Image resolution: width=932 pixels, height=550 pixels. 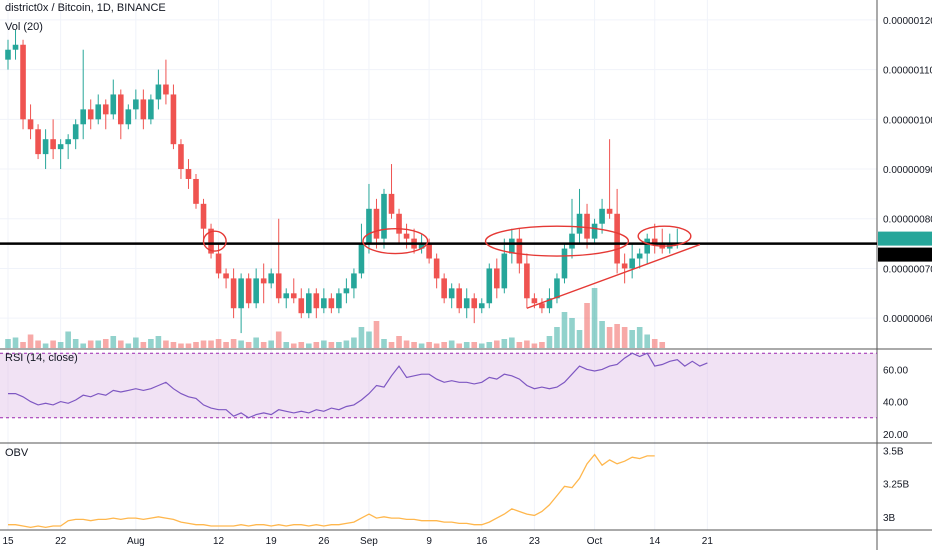 I want to click on price-tick-label: 0.00000070, so click(x=907, y=269).